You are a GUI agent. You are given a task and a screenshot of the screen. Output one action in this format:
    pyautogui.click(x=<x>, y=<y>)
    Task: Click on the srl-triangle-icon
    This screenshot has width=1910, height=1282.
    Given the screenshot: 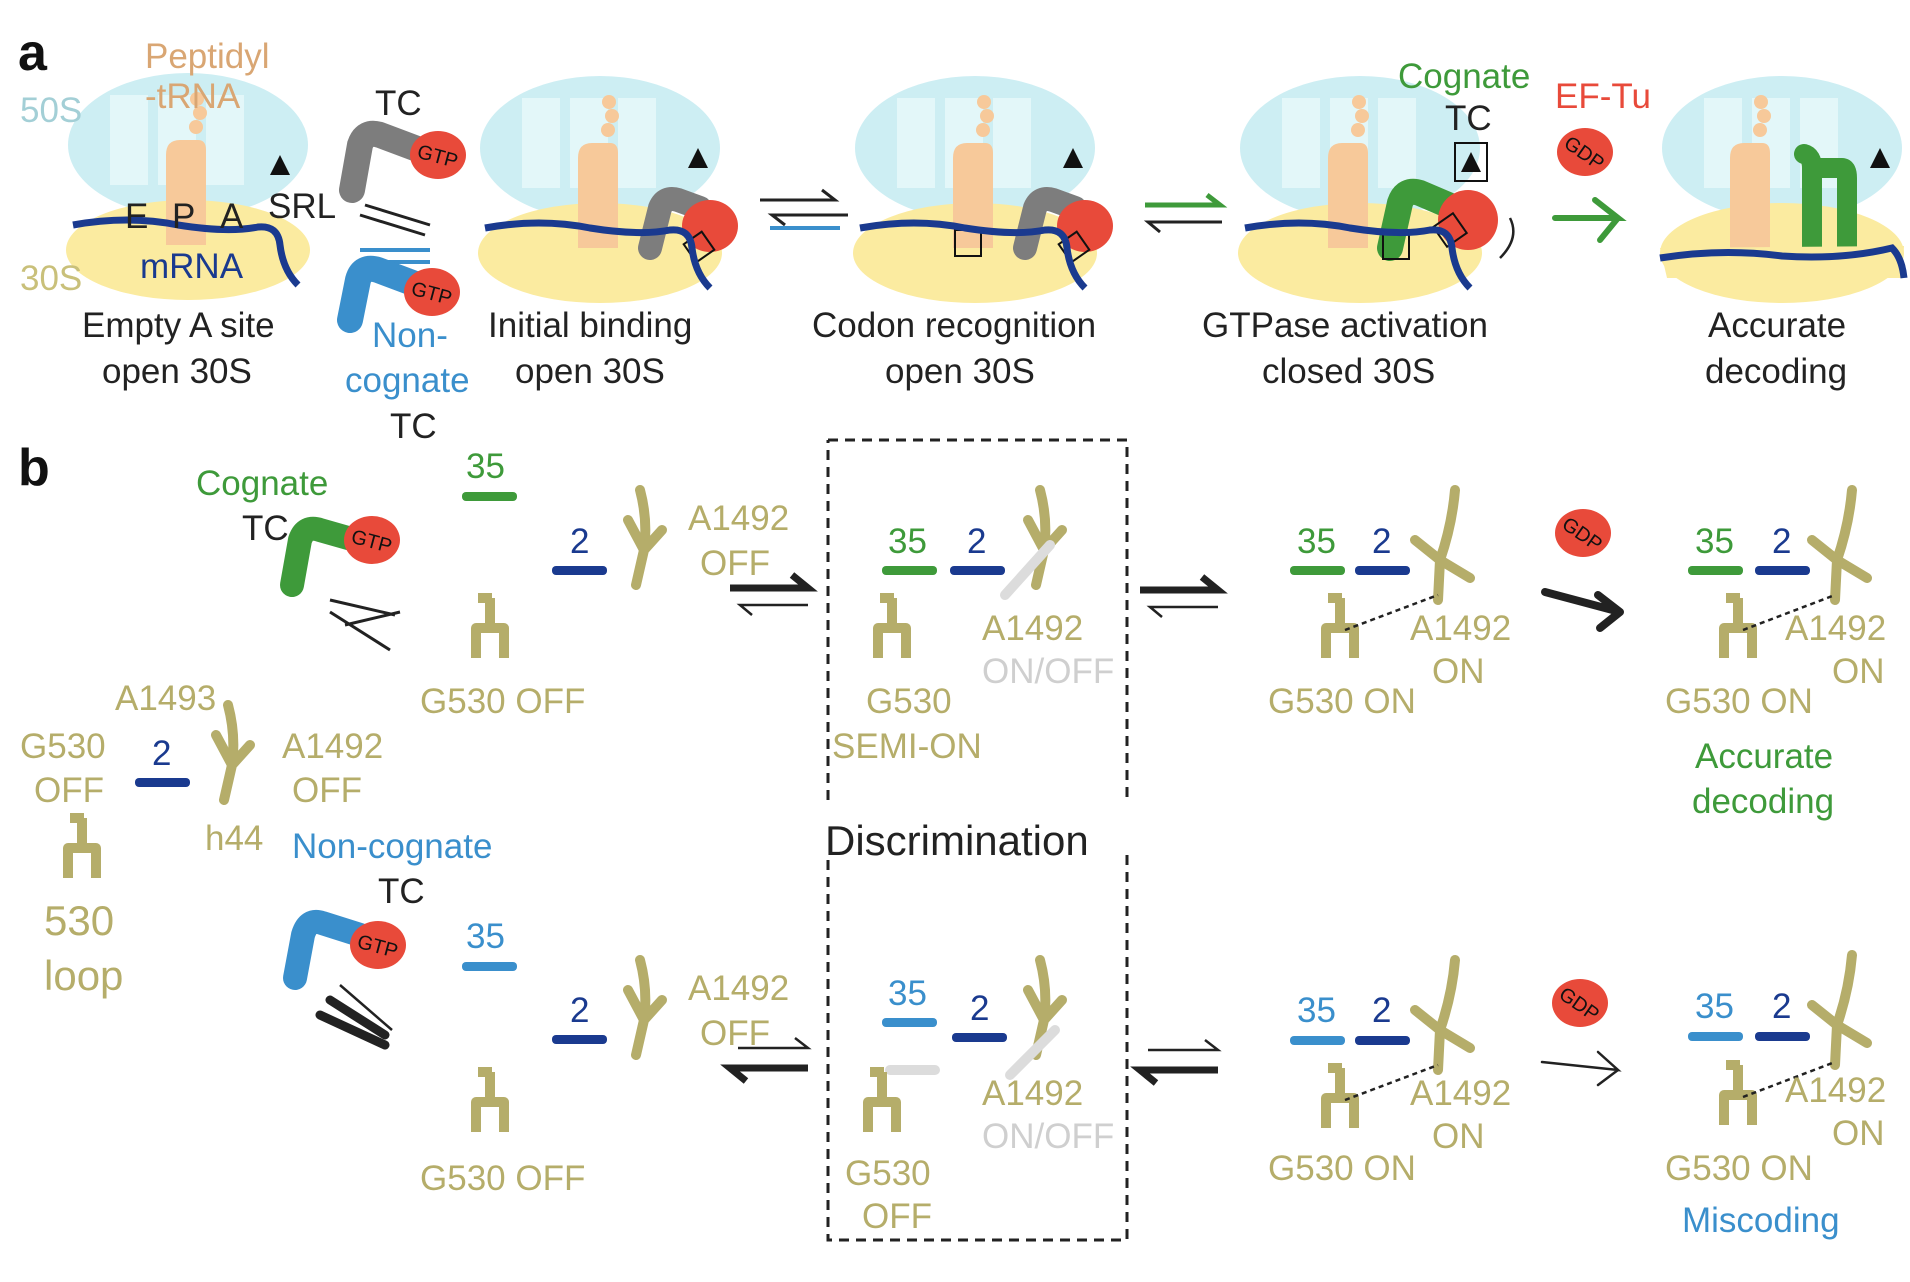 What is the action you would take?
    pyautogui.click(x=280, y=165)
    